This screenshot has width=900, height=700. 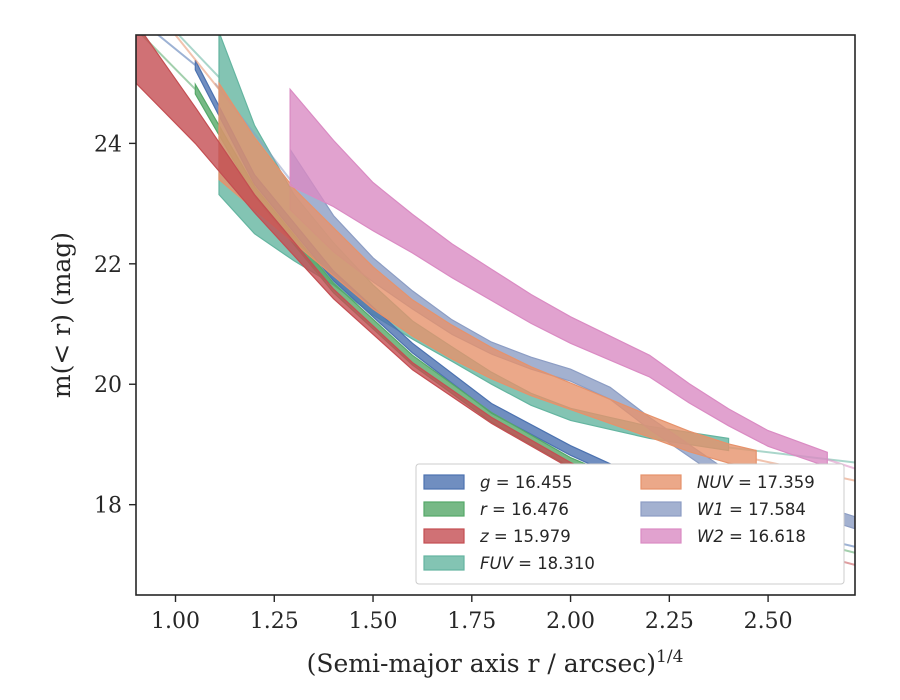 I want to click on legend-label-z-value: 15.979, so click(x=542, y=536).